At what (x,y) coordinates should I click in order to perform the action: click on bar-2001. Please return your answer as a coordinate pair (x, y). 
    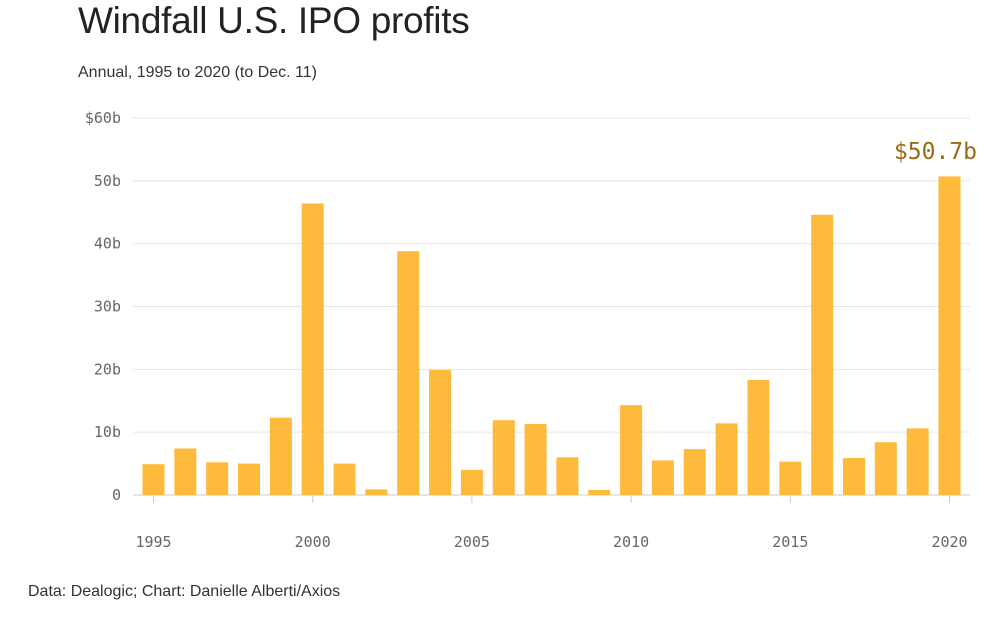
    Looking at the image, I should click on (344, 479).